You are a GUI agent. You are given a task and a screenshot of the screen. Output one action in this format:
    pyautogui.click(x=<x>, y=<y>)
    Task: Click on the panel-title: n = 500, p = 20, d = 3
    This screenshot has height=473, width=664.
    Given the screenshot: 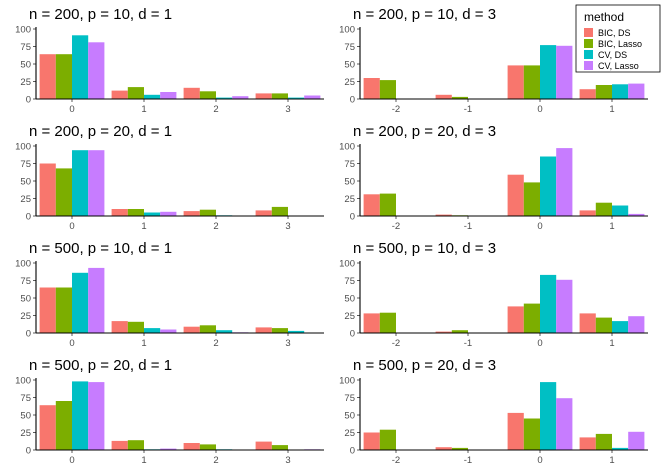 What is the action you would take?
    pyautogui.click(x=424, y=365)
    